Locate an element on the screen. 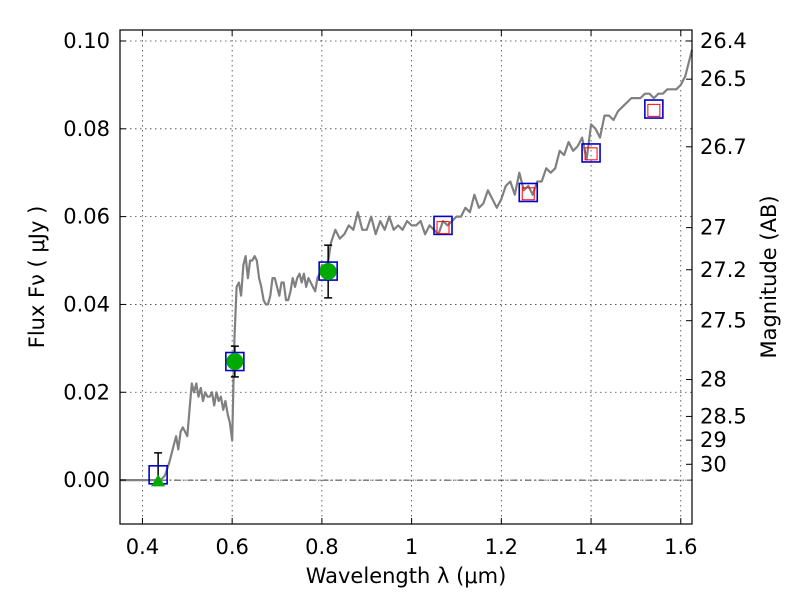  x-axis-label: Wavelength λ (μm) is located at coordinates (406, 576).